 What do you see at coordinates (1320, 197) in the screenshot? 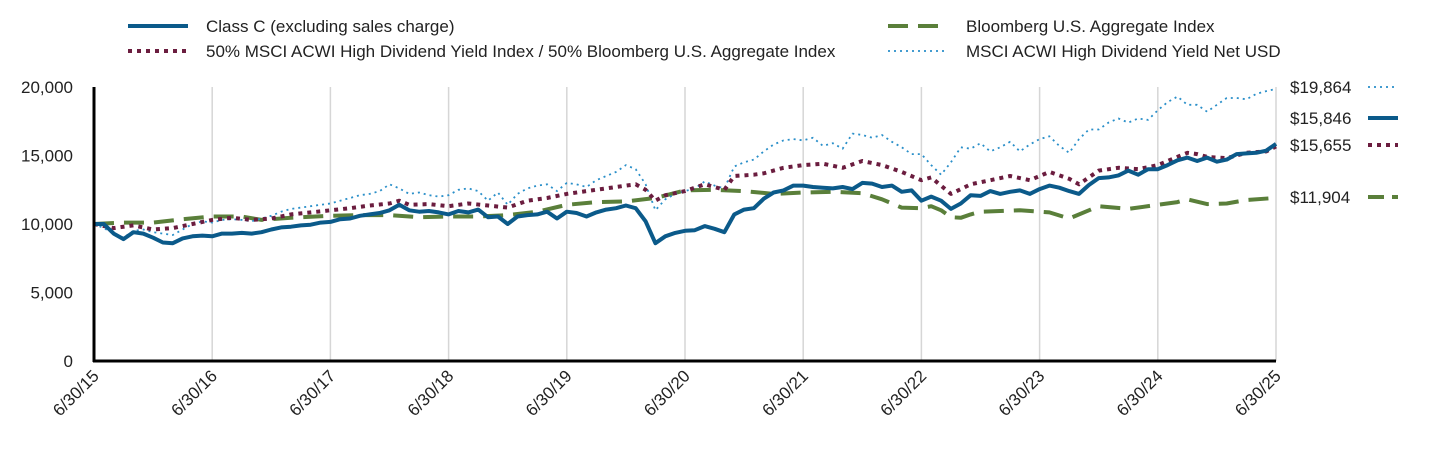
I see `end-value-label: $11,904` at bounding box center [1320, 197].